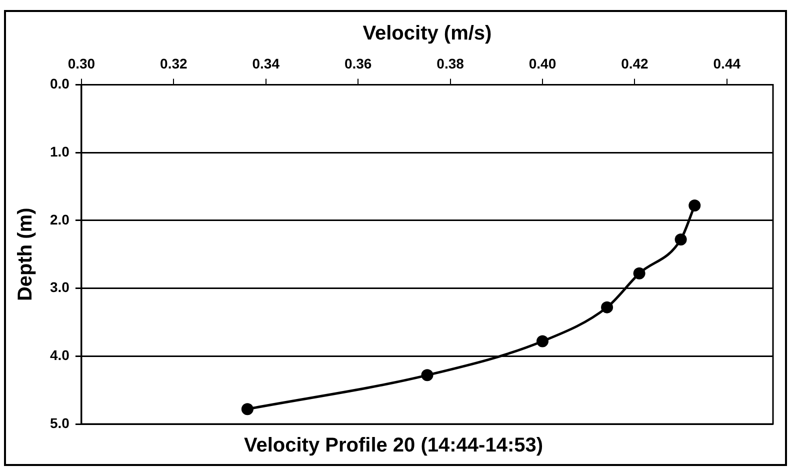 Image resolution: width=793 pixels, height=470 pixels. What do you see at coordinates (427, 33) in the screenshot?
I see `x-axis-title: Velocity (m/s)` at bounding box center [427, 33].